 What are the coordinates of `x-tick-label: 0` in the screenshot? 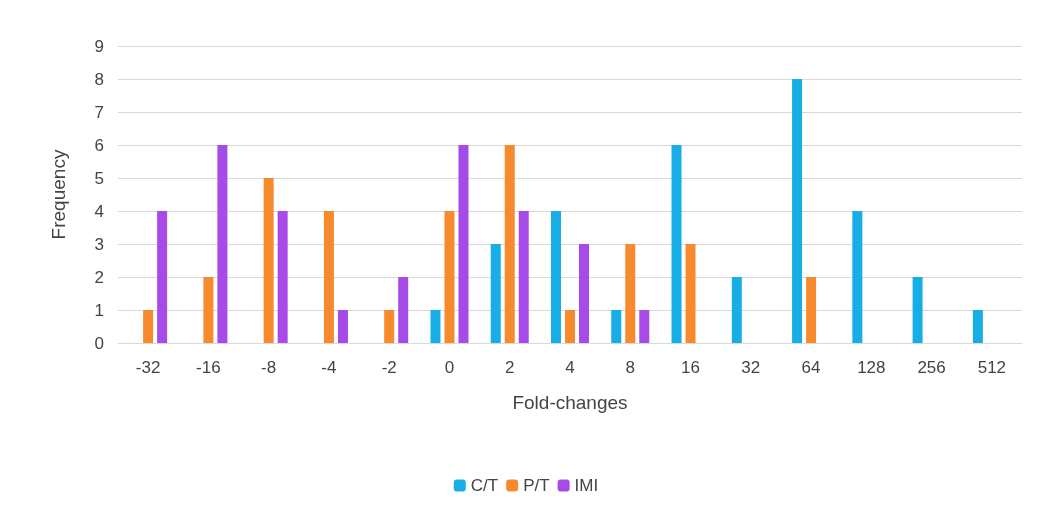 It's located at (449, 367).